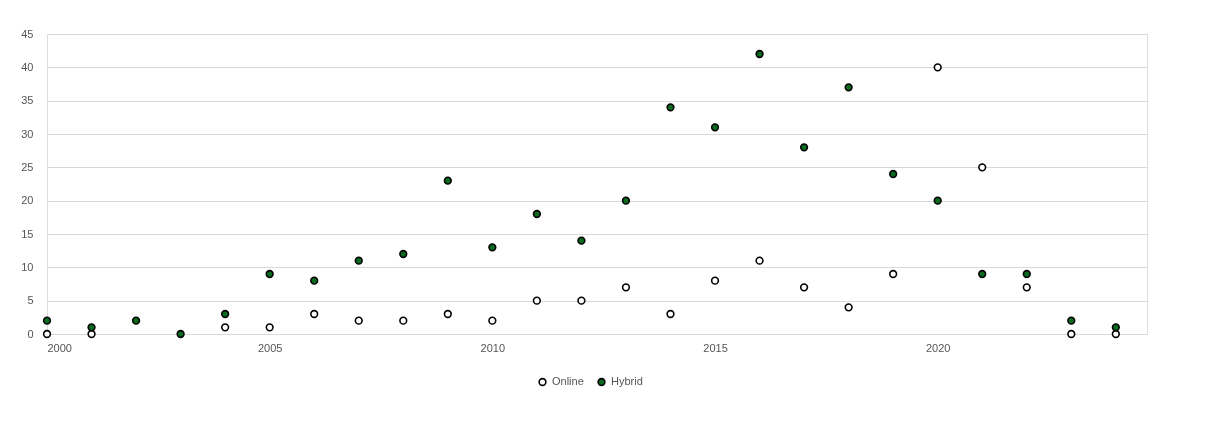  Describe the element at coordinates (27, 100) in the screenshot. I see `y-tick-label: 35` at that location.